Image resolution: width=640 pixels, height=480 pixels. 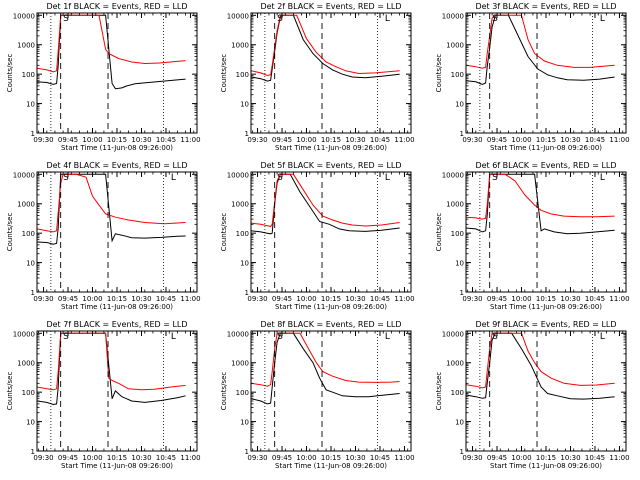 I want to click on chart-title: Det 6f BLACK = Events, RED = LLD, so click(x=545, y=165).